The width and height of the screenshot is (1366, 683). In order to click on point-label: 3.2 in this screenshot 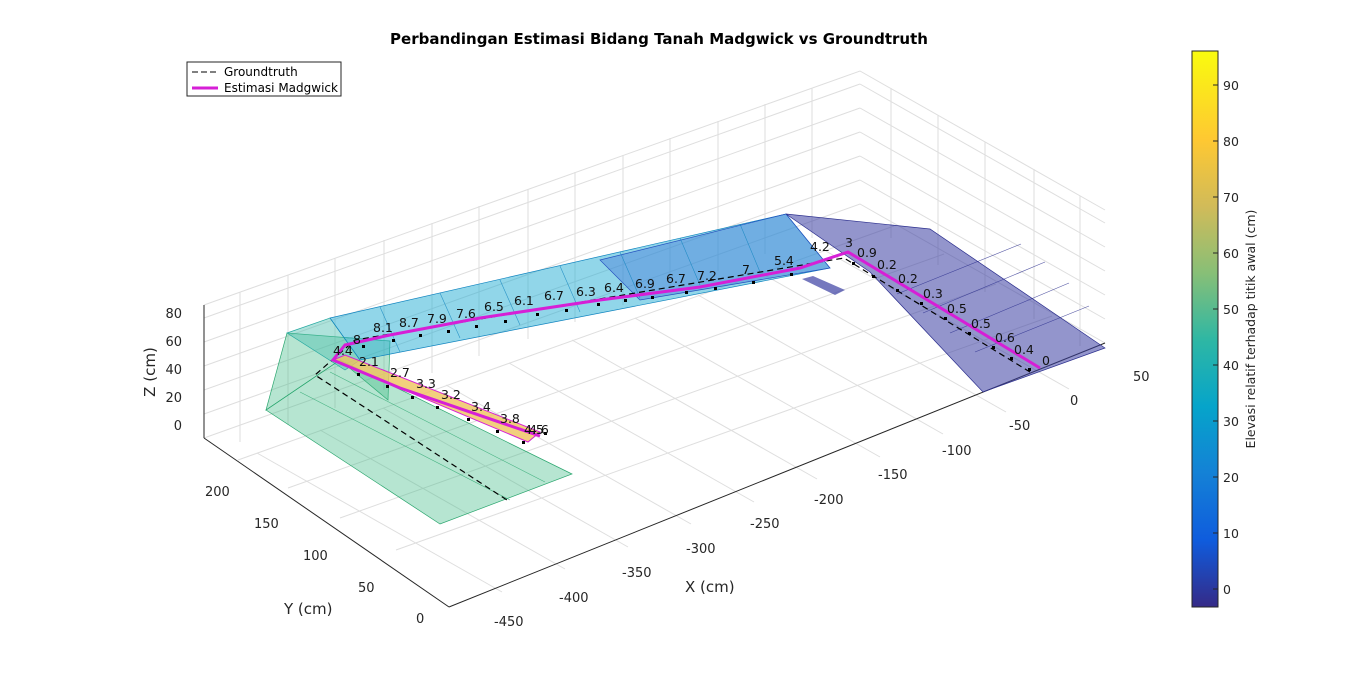, I will do `click(451, 394)`.